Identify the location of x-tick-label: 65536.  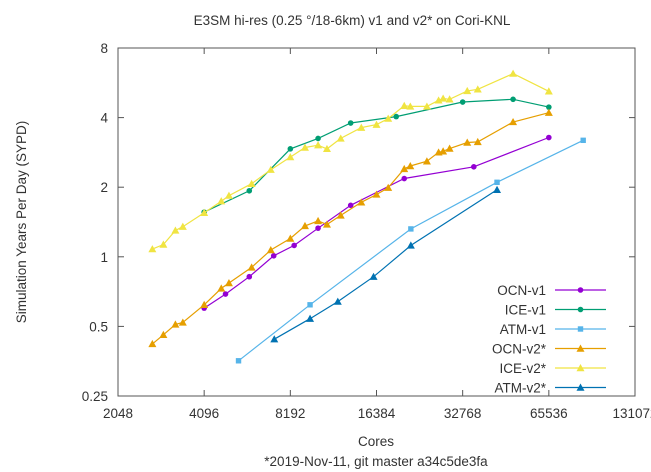
(549, 413).